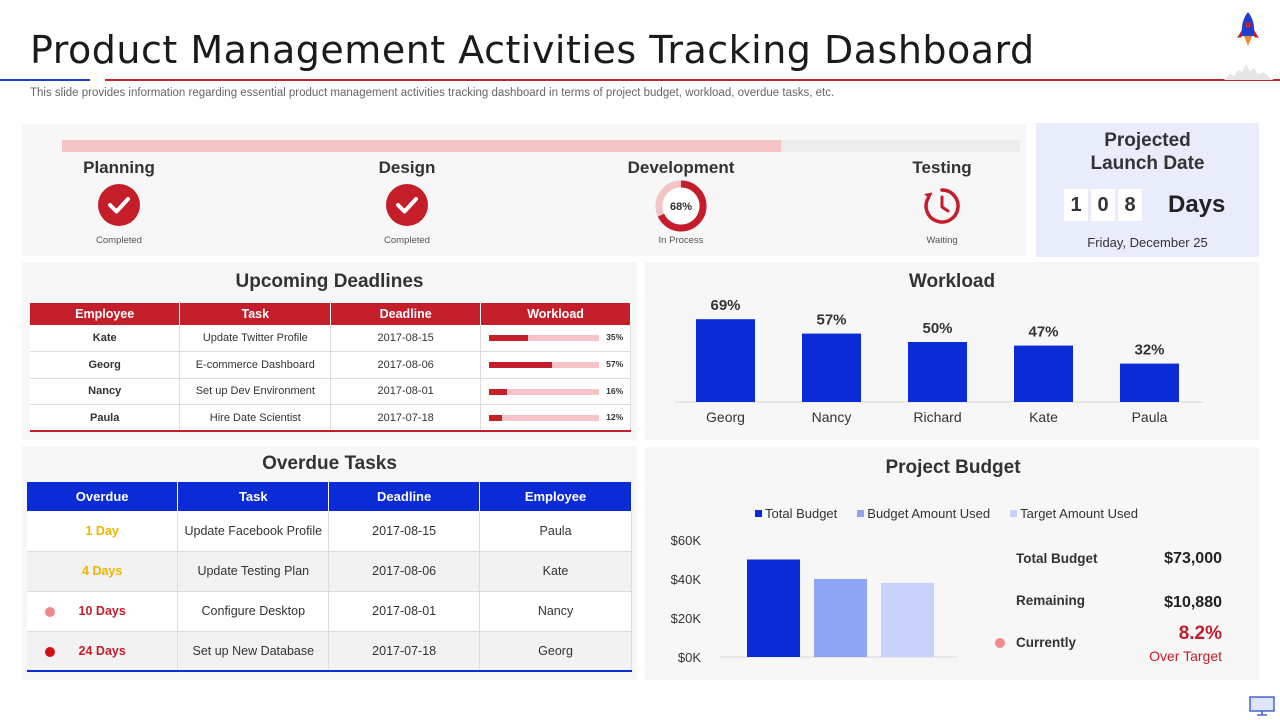 This screenshot has height=720, width=1280. Describe the element at coordinates (1149, 350) in the screenshot. I see `data-label: 32%` at that location.